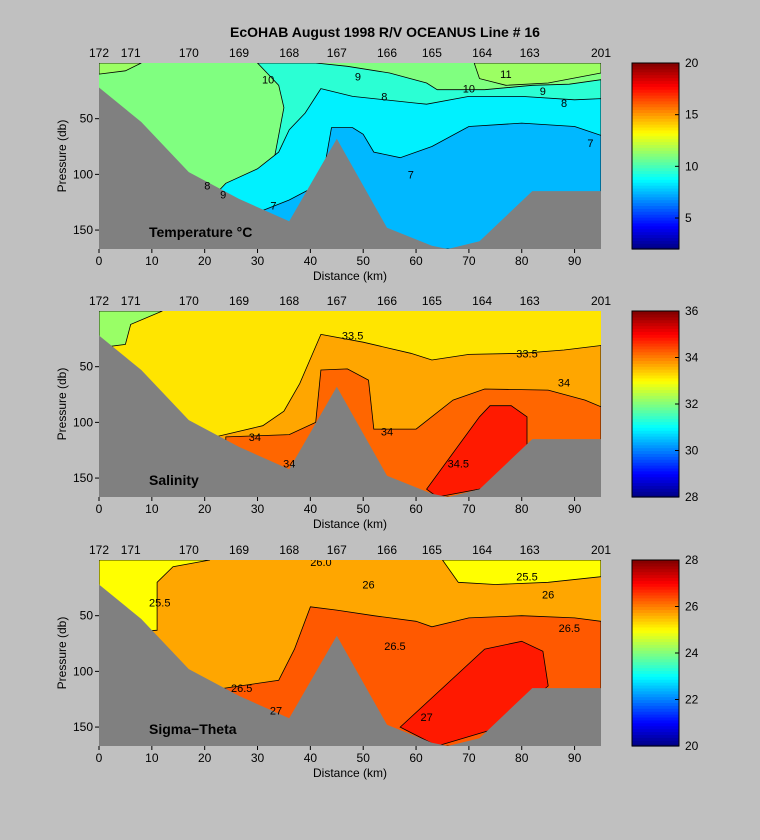  What do you see at coordinates (692, 607) in the screenshot?
I see `colorbar-tick-label: 26` at bounding box center [692, 607].